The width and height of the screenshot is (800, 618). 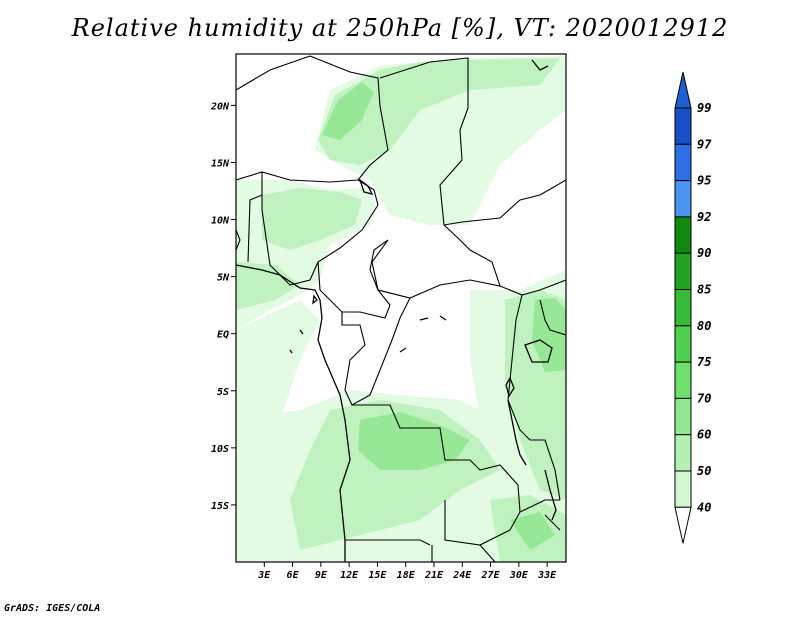 What do you see at coordinates (308, 81) in the screenshot?
I see `border-algeria-niger` at bounding box center [308, 81].